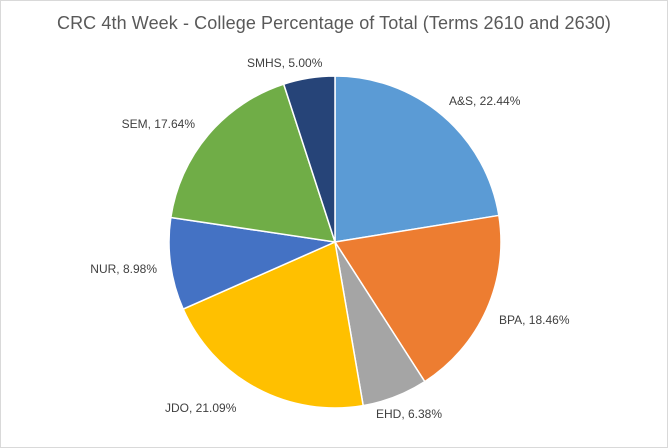 The width and height of the screenshot is (668, 448). What do you see at coordinates (285, 63) in the screenshot?
I see `data-label-smhs: SMHS, 5.00%` at bounding box center [285, 63].